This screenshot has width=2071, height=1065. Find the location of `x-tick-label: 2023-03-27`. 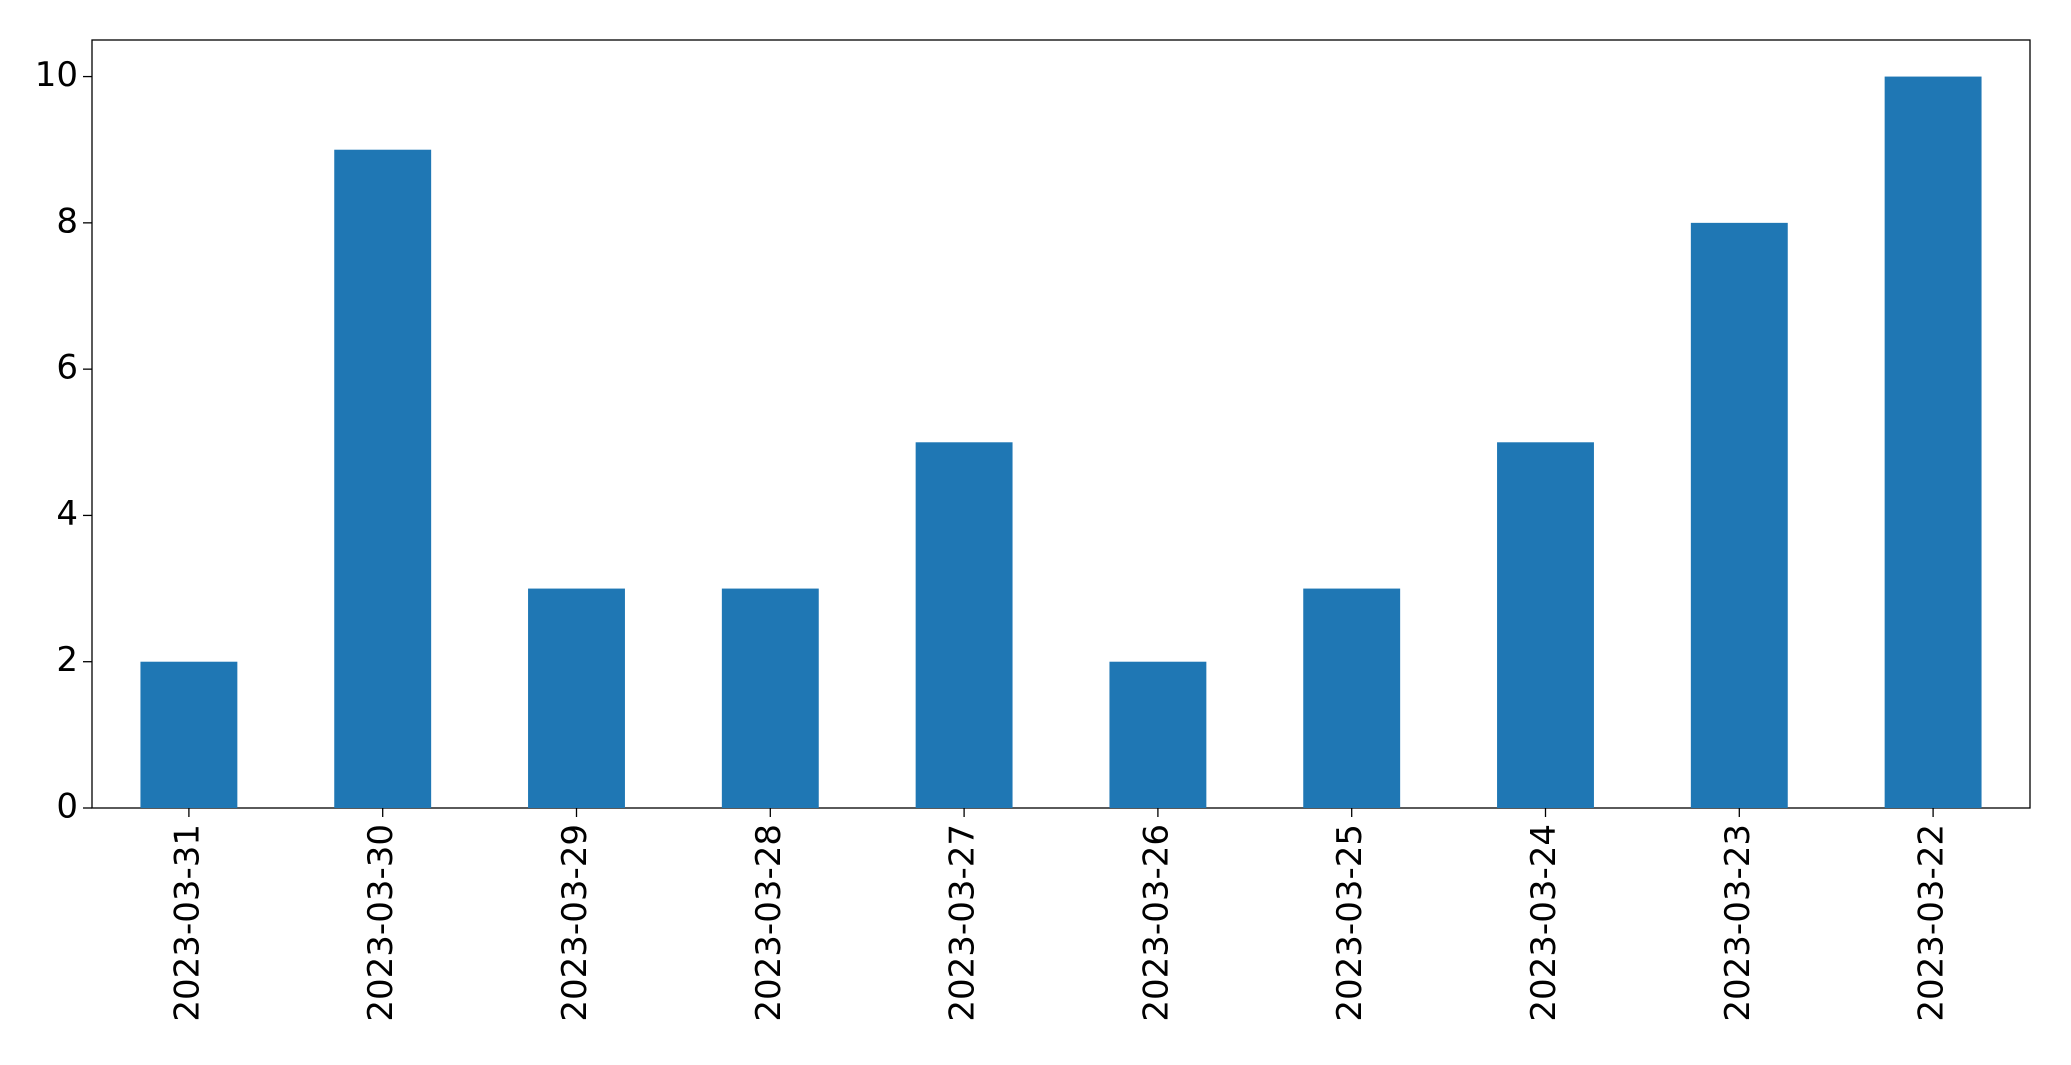

x-tick-label: 2023-03-27 is located at coordinates (963, 923).